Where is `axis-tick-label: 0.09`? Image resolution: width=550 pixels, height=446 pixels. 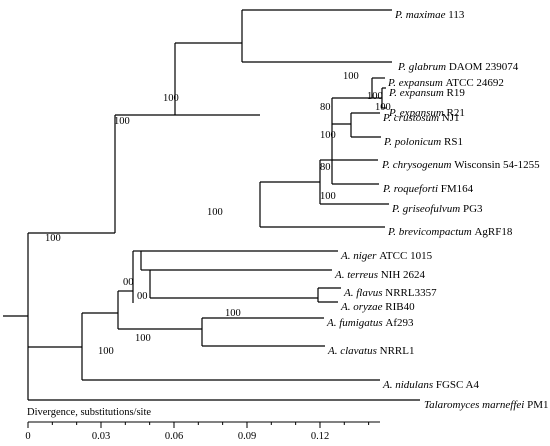 axis-tick-label: 0.09 is located at coordinates (247, 436).